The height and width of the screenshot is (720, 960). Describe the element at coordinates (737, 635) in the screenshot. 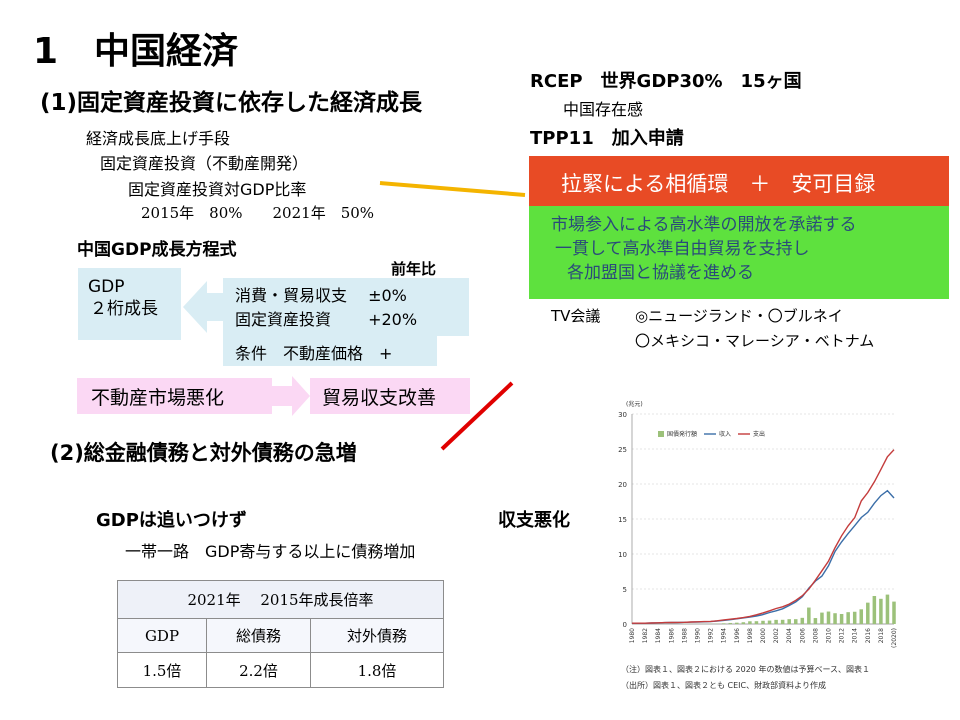

I see `chart-x-tick-label: 1996` at that location.